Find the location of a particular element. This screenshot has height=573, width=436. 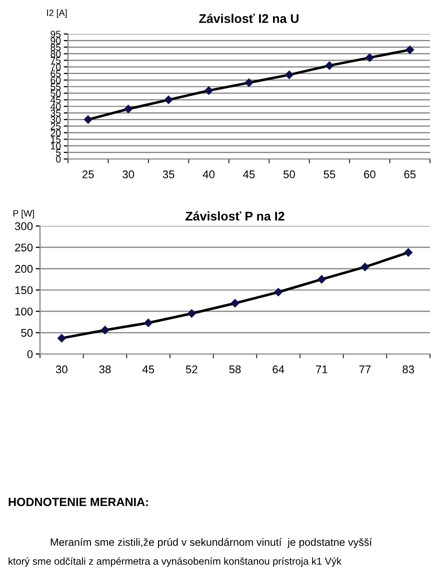

y-tick-label: 55 is located at coordinates (55, 86).